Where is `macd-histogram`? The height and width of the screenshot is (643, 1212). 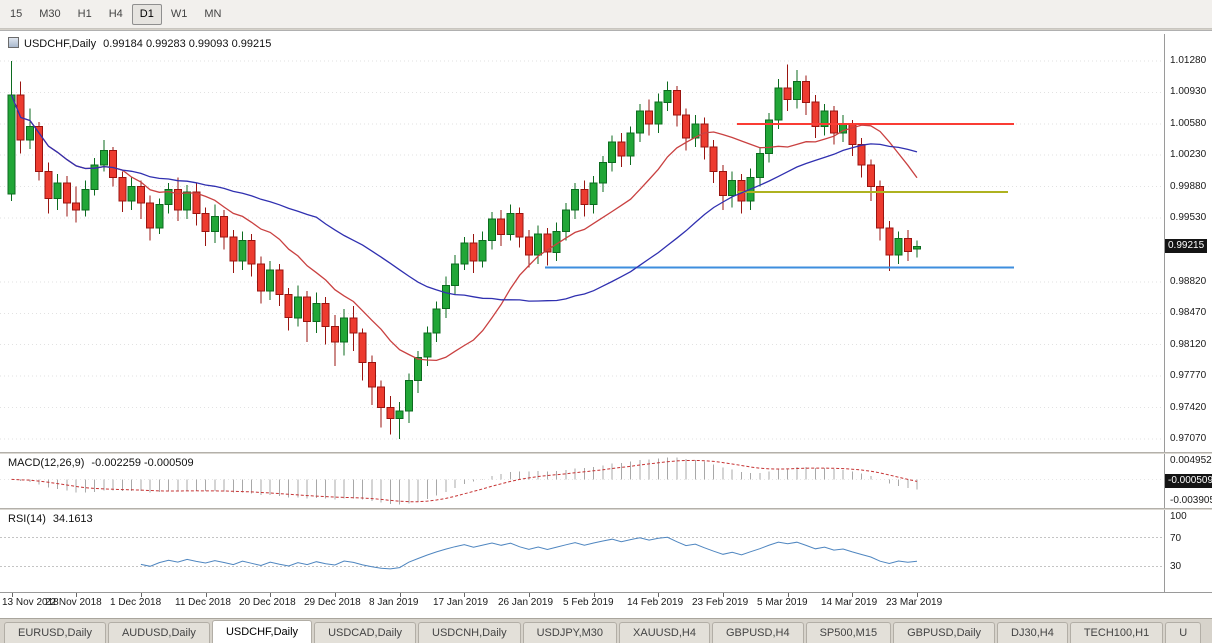
macd-histogram is located at coordinates (469, 481).